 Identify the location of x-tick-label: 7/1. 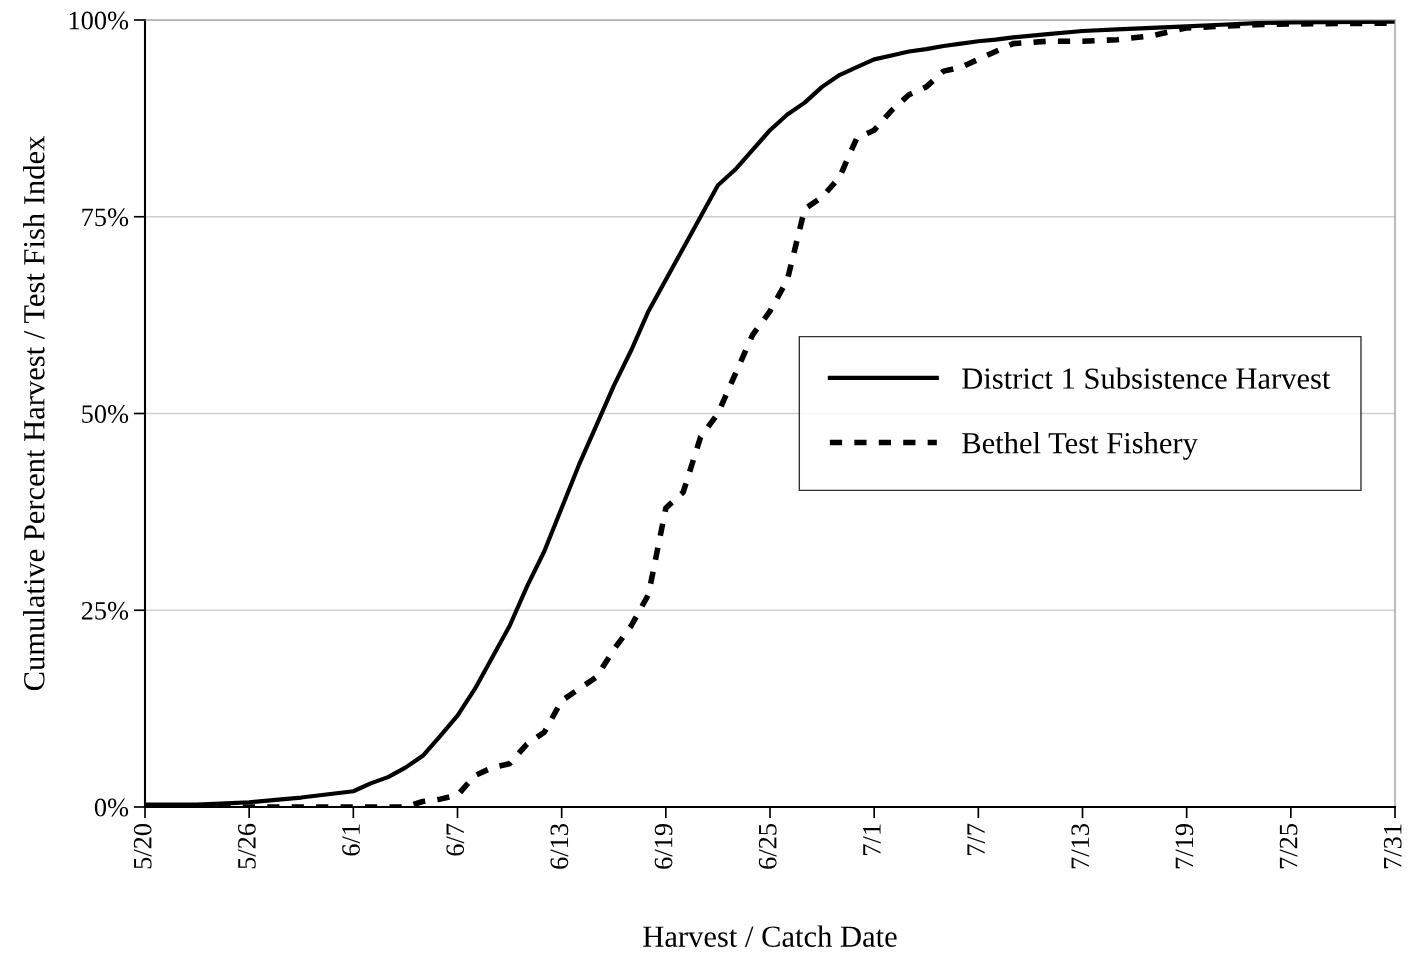
(872, 839).